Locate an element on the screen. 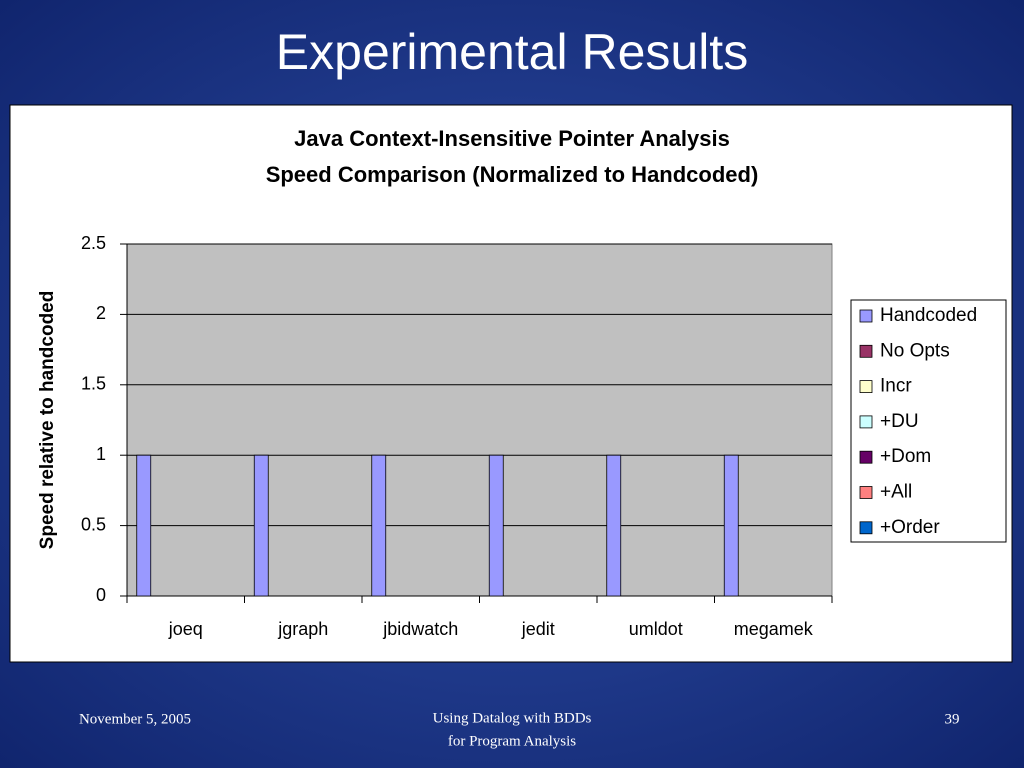  y-tick-label: 1 is located at coordinates (101, 454).